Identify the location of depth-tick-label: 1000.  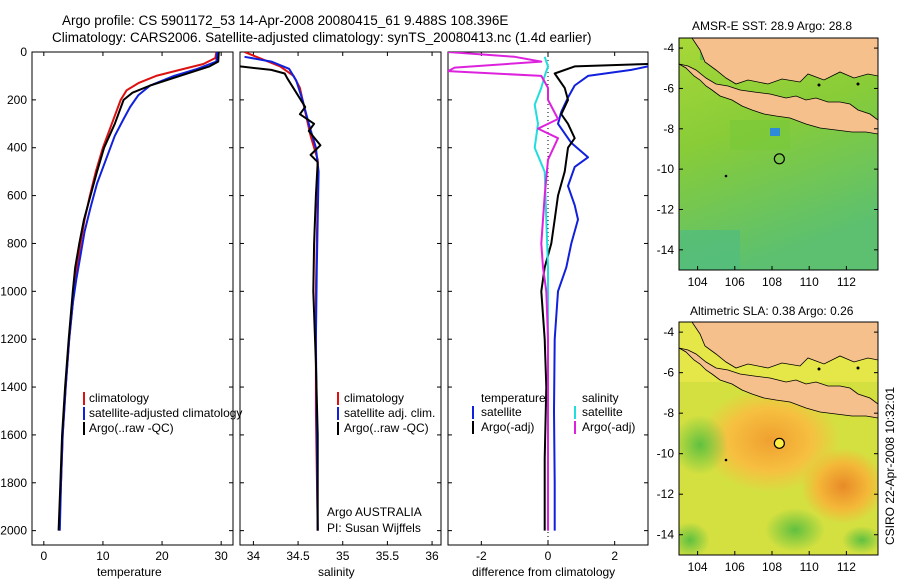
(13, 291).